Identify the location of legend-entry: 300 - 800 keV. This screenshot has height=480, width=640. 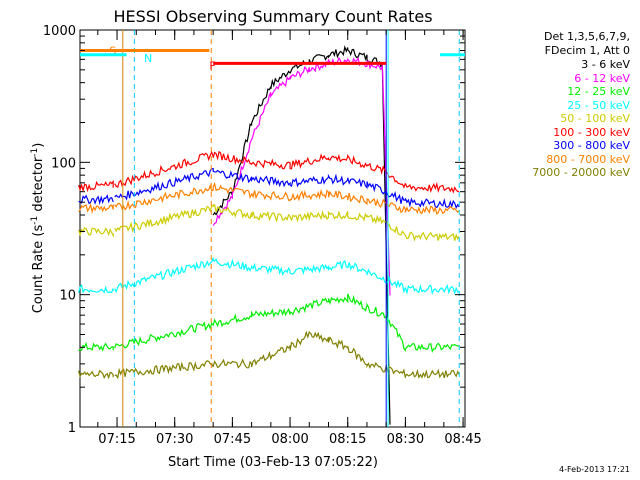
(591, 145).